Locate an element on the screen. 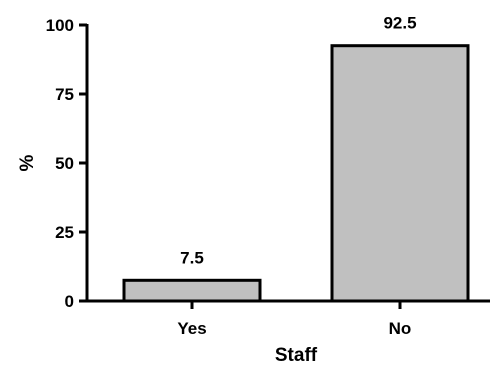 The height and width of the screenshot is (367, 500). y-tick-label: 25 is located at coordinates (64, 232).